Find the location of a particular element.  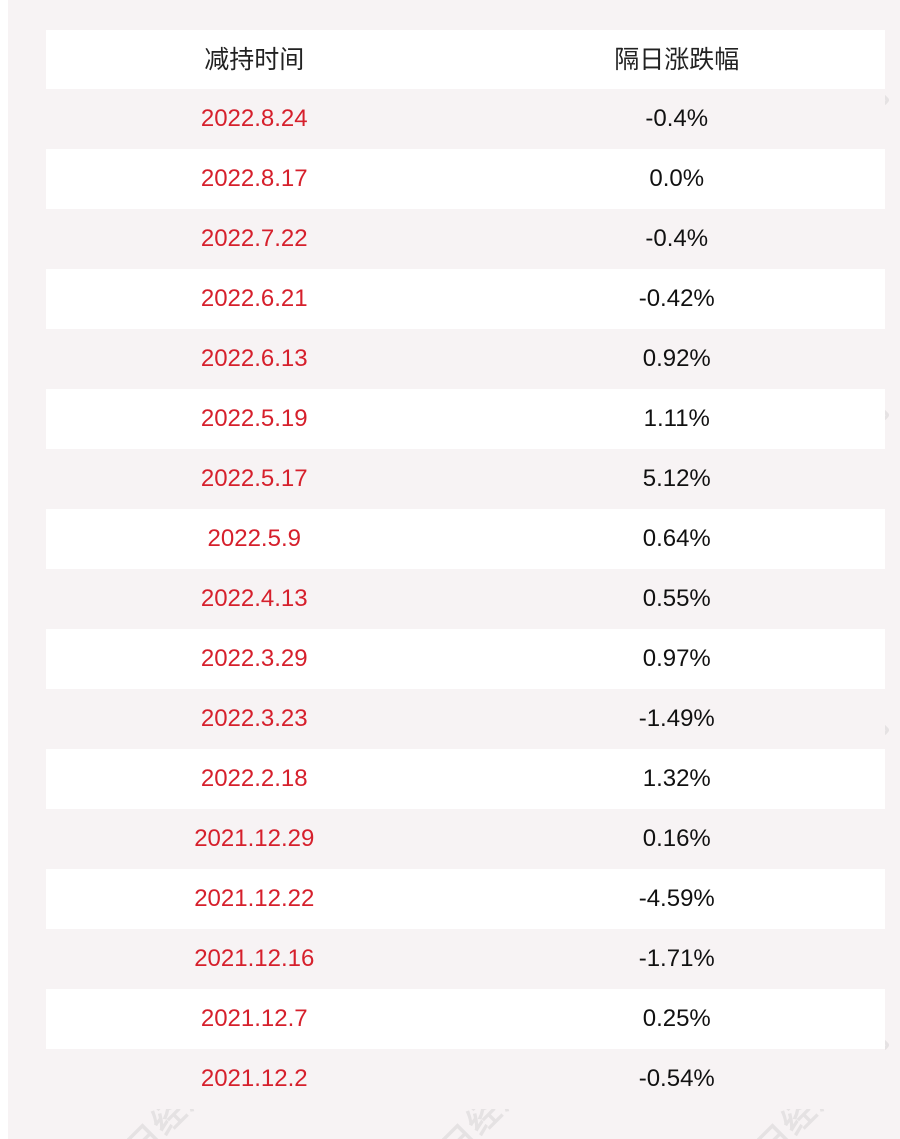

next-day-change-cell: 0.16% is located at coordinates (676, 838).